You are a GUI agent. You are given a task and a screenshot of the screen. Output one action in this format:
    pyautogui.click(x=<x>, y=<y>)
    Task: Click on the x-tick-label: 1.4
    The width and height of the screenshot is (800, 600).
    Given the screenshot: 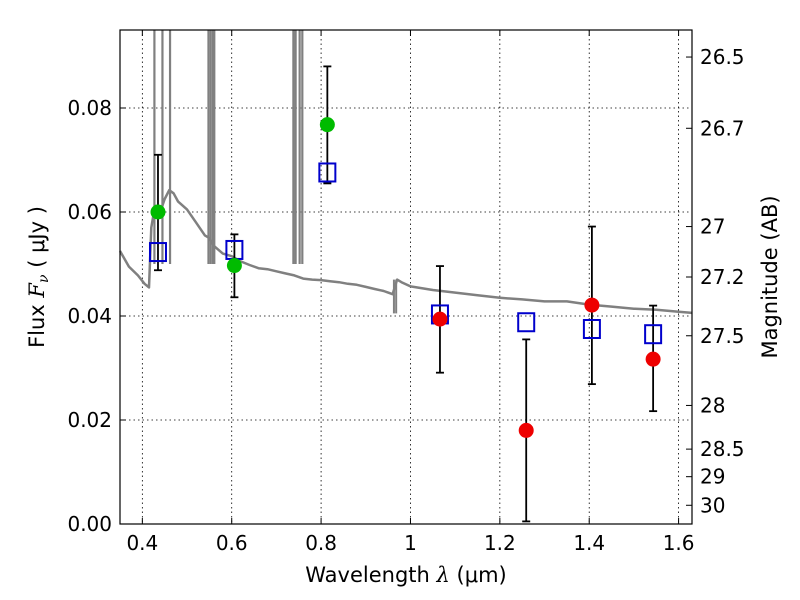 What is the action you would take?
    pyautogui.click(x=589, y=543)
    